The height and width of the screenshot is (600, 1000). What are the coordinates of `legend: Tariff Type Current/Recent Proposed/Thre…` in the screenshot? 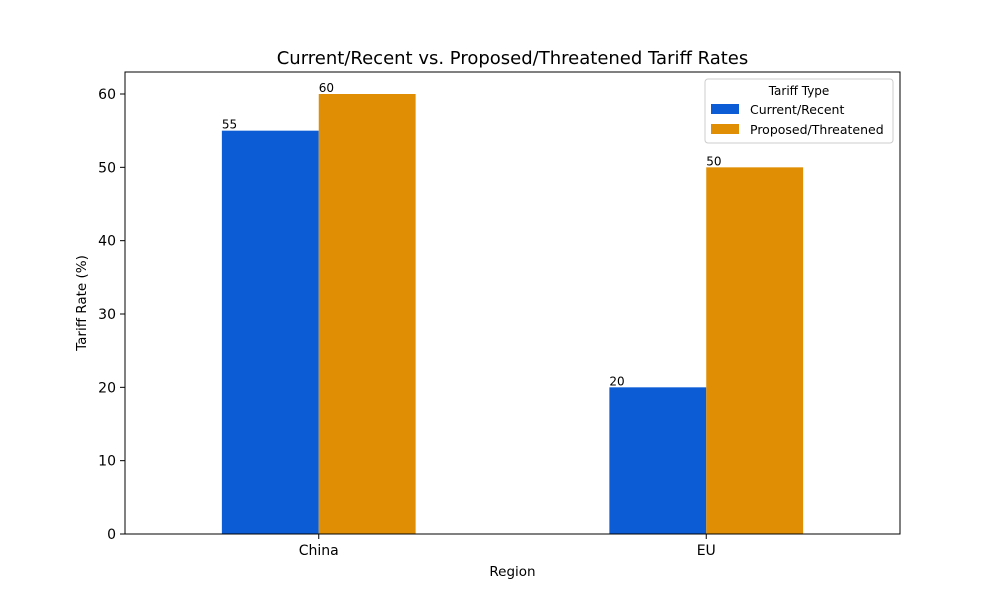 It's located at (799, 111).